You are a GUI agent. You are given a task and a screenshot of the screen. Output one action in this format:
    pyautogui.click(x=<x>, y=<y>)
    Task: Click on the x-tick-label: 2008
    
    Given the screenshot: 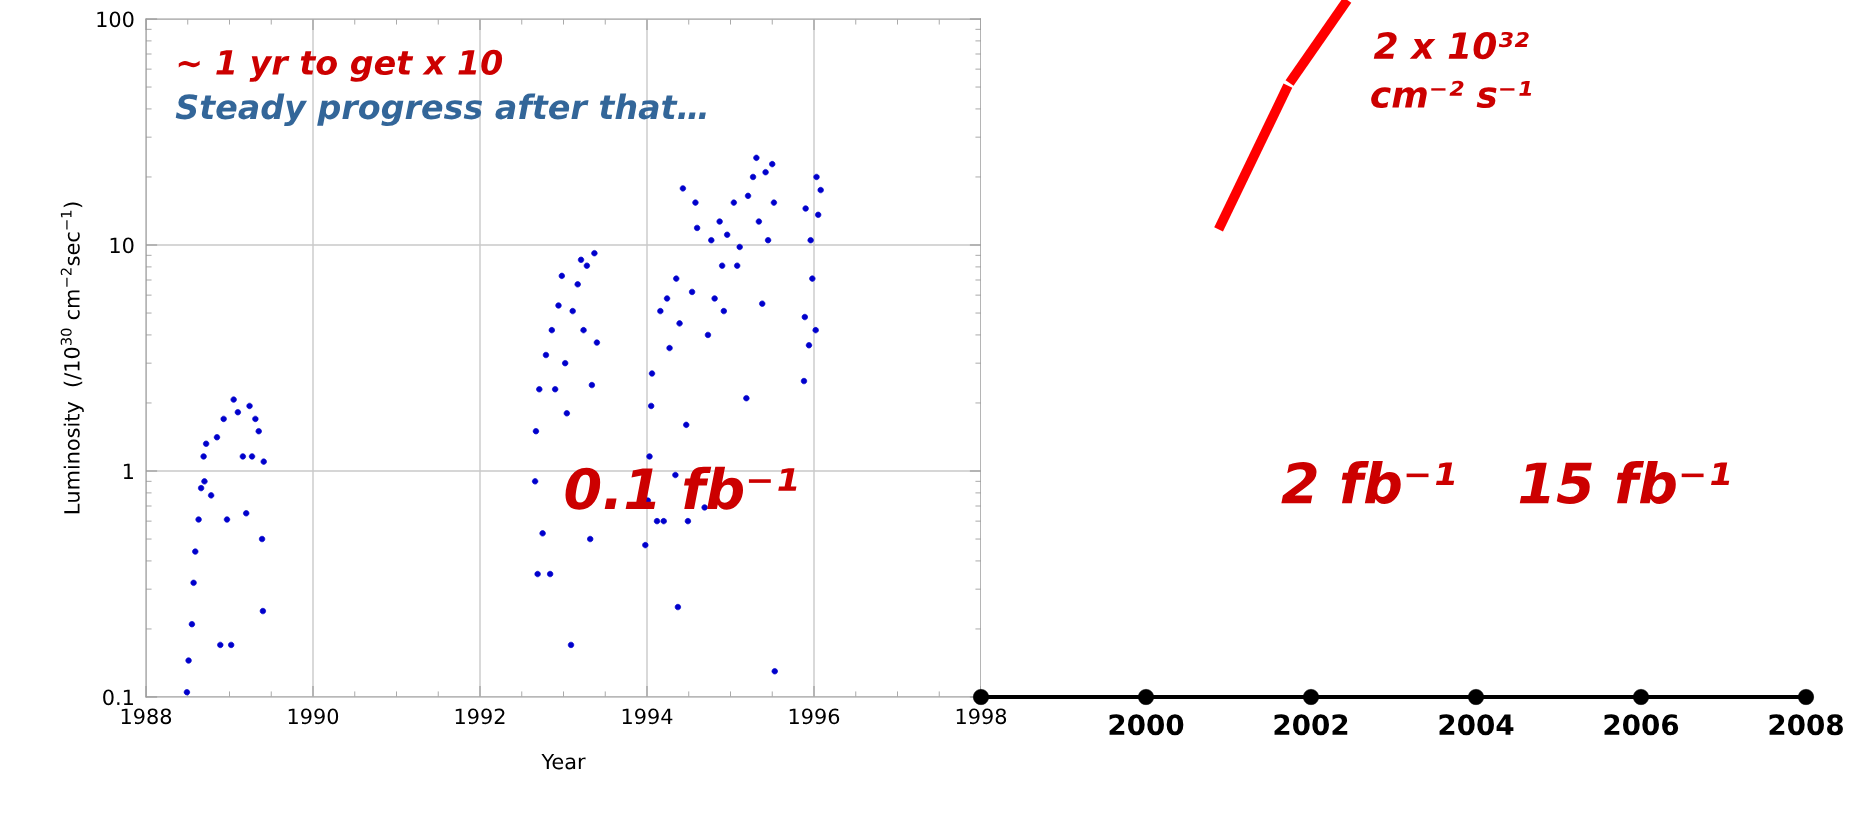 What is the action you would take?
    pyautogui.click(x=1806, y=725)
    